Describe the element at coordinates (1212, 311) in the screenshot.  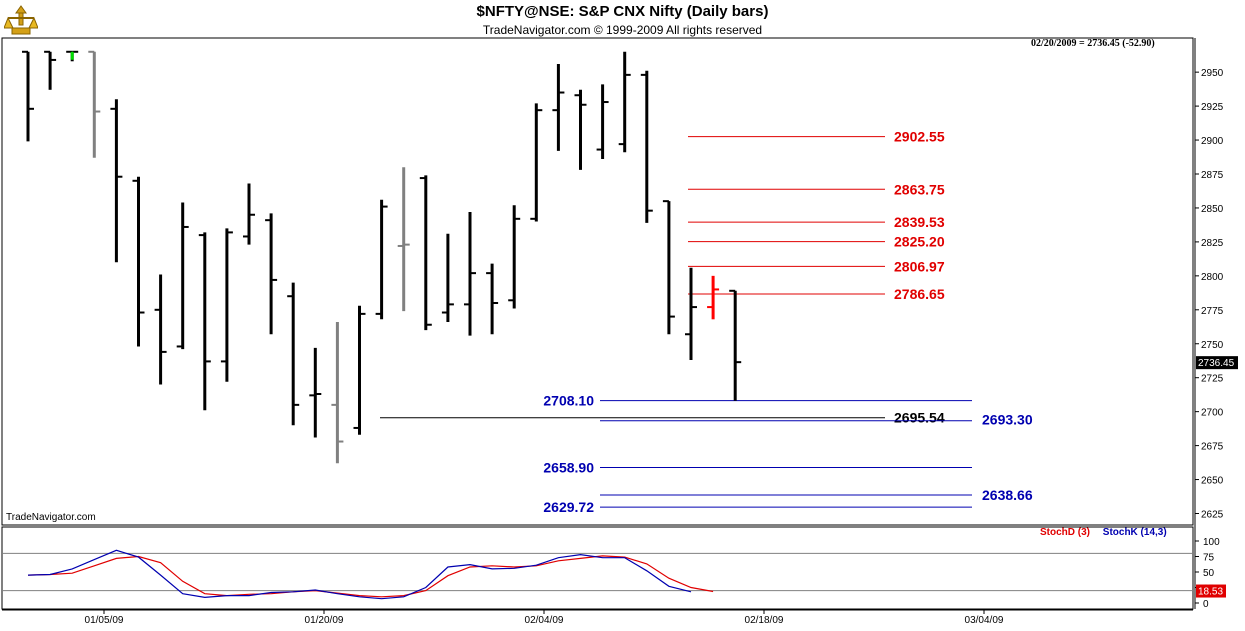
I see `price-tick-label: 2775` at that location.